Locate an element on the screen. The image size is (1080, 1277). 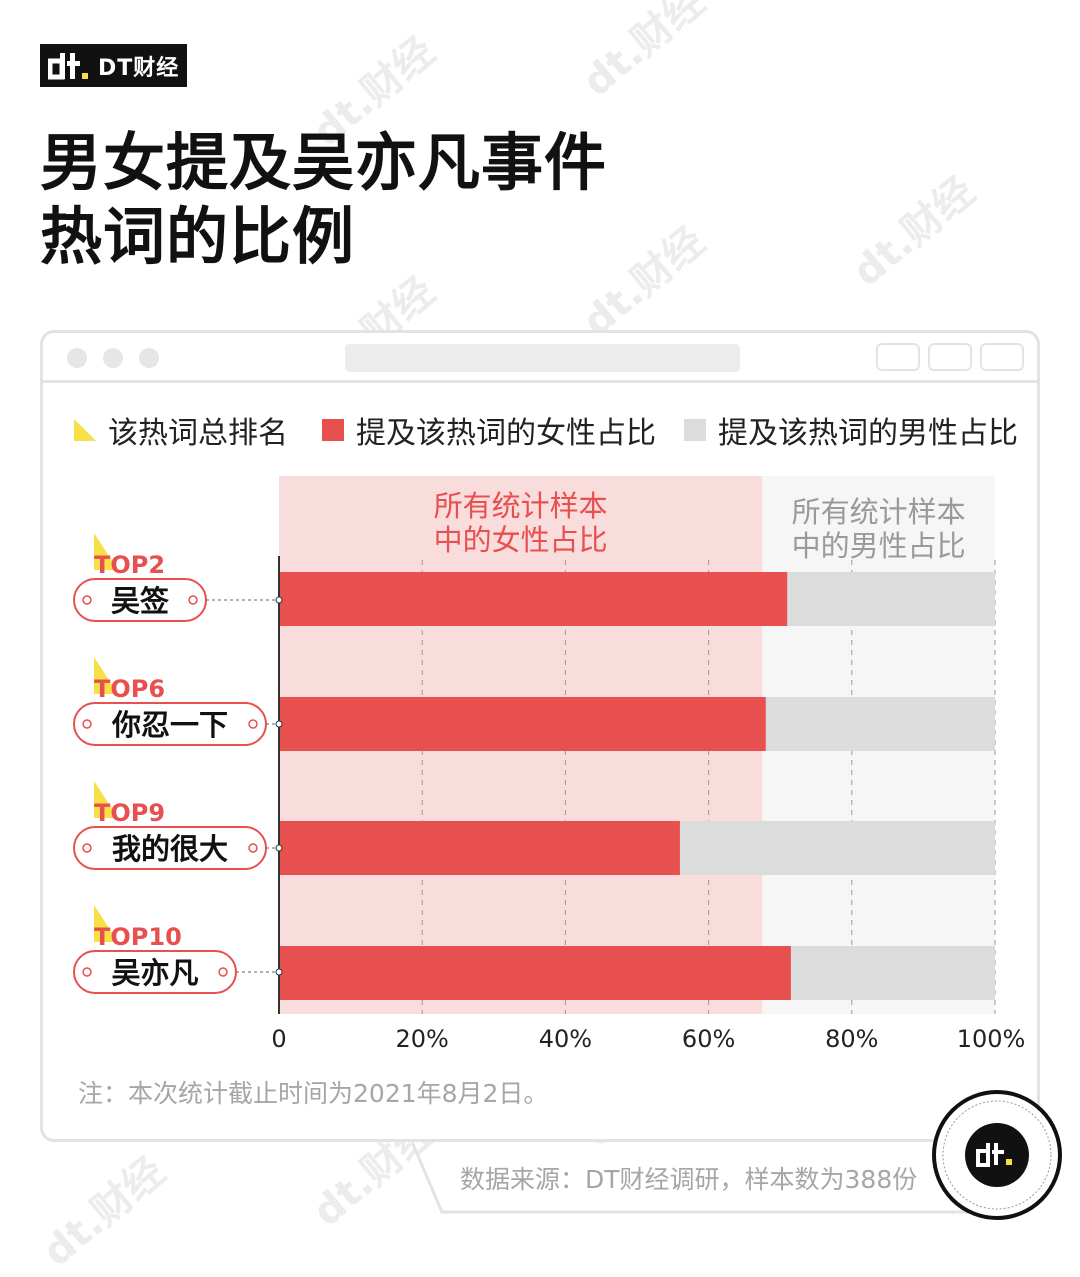
baseline-male-label: 中的男性占比 is located at coordinates (879, 546).